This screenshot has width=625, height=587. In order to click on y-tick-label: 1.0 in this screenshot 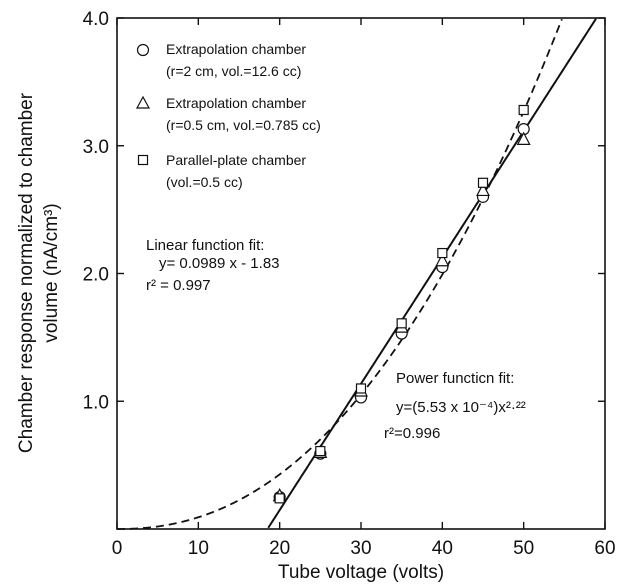, I will do `click(96, 402)`.